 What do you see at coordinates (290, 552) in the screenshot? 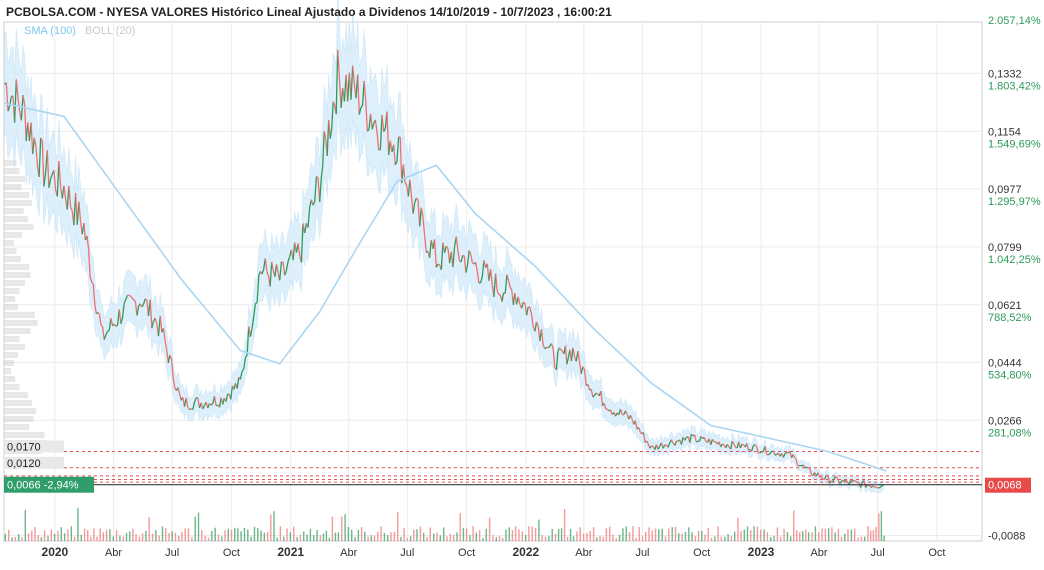
I see `x-tick-label: 2021` at bounding box center [290, 552].